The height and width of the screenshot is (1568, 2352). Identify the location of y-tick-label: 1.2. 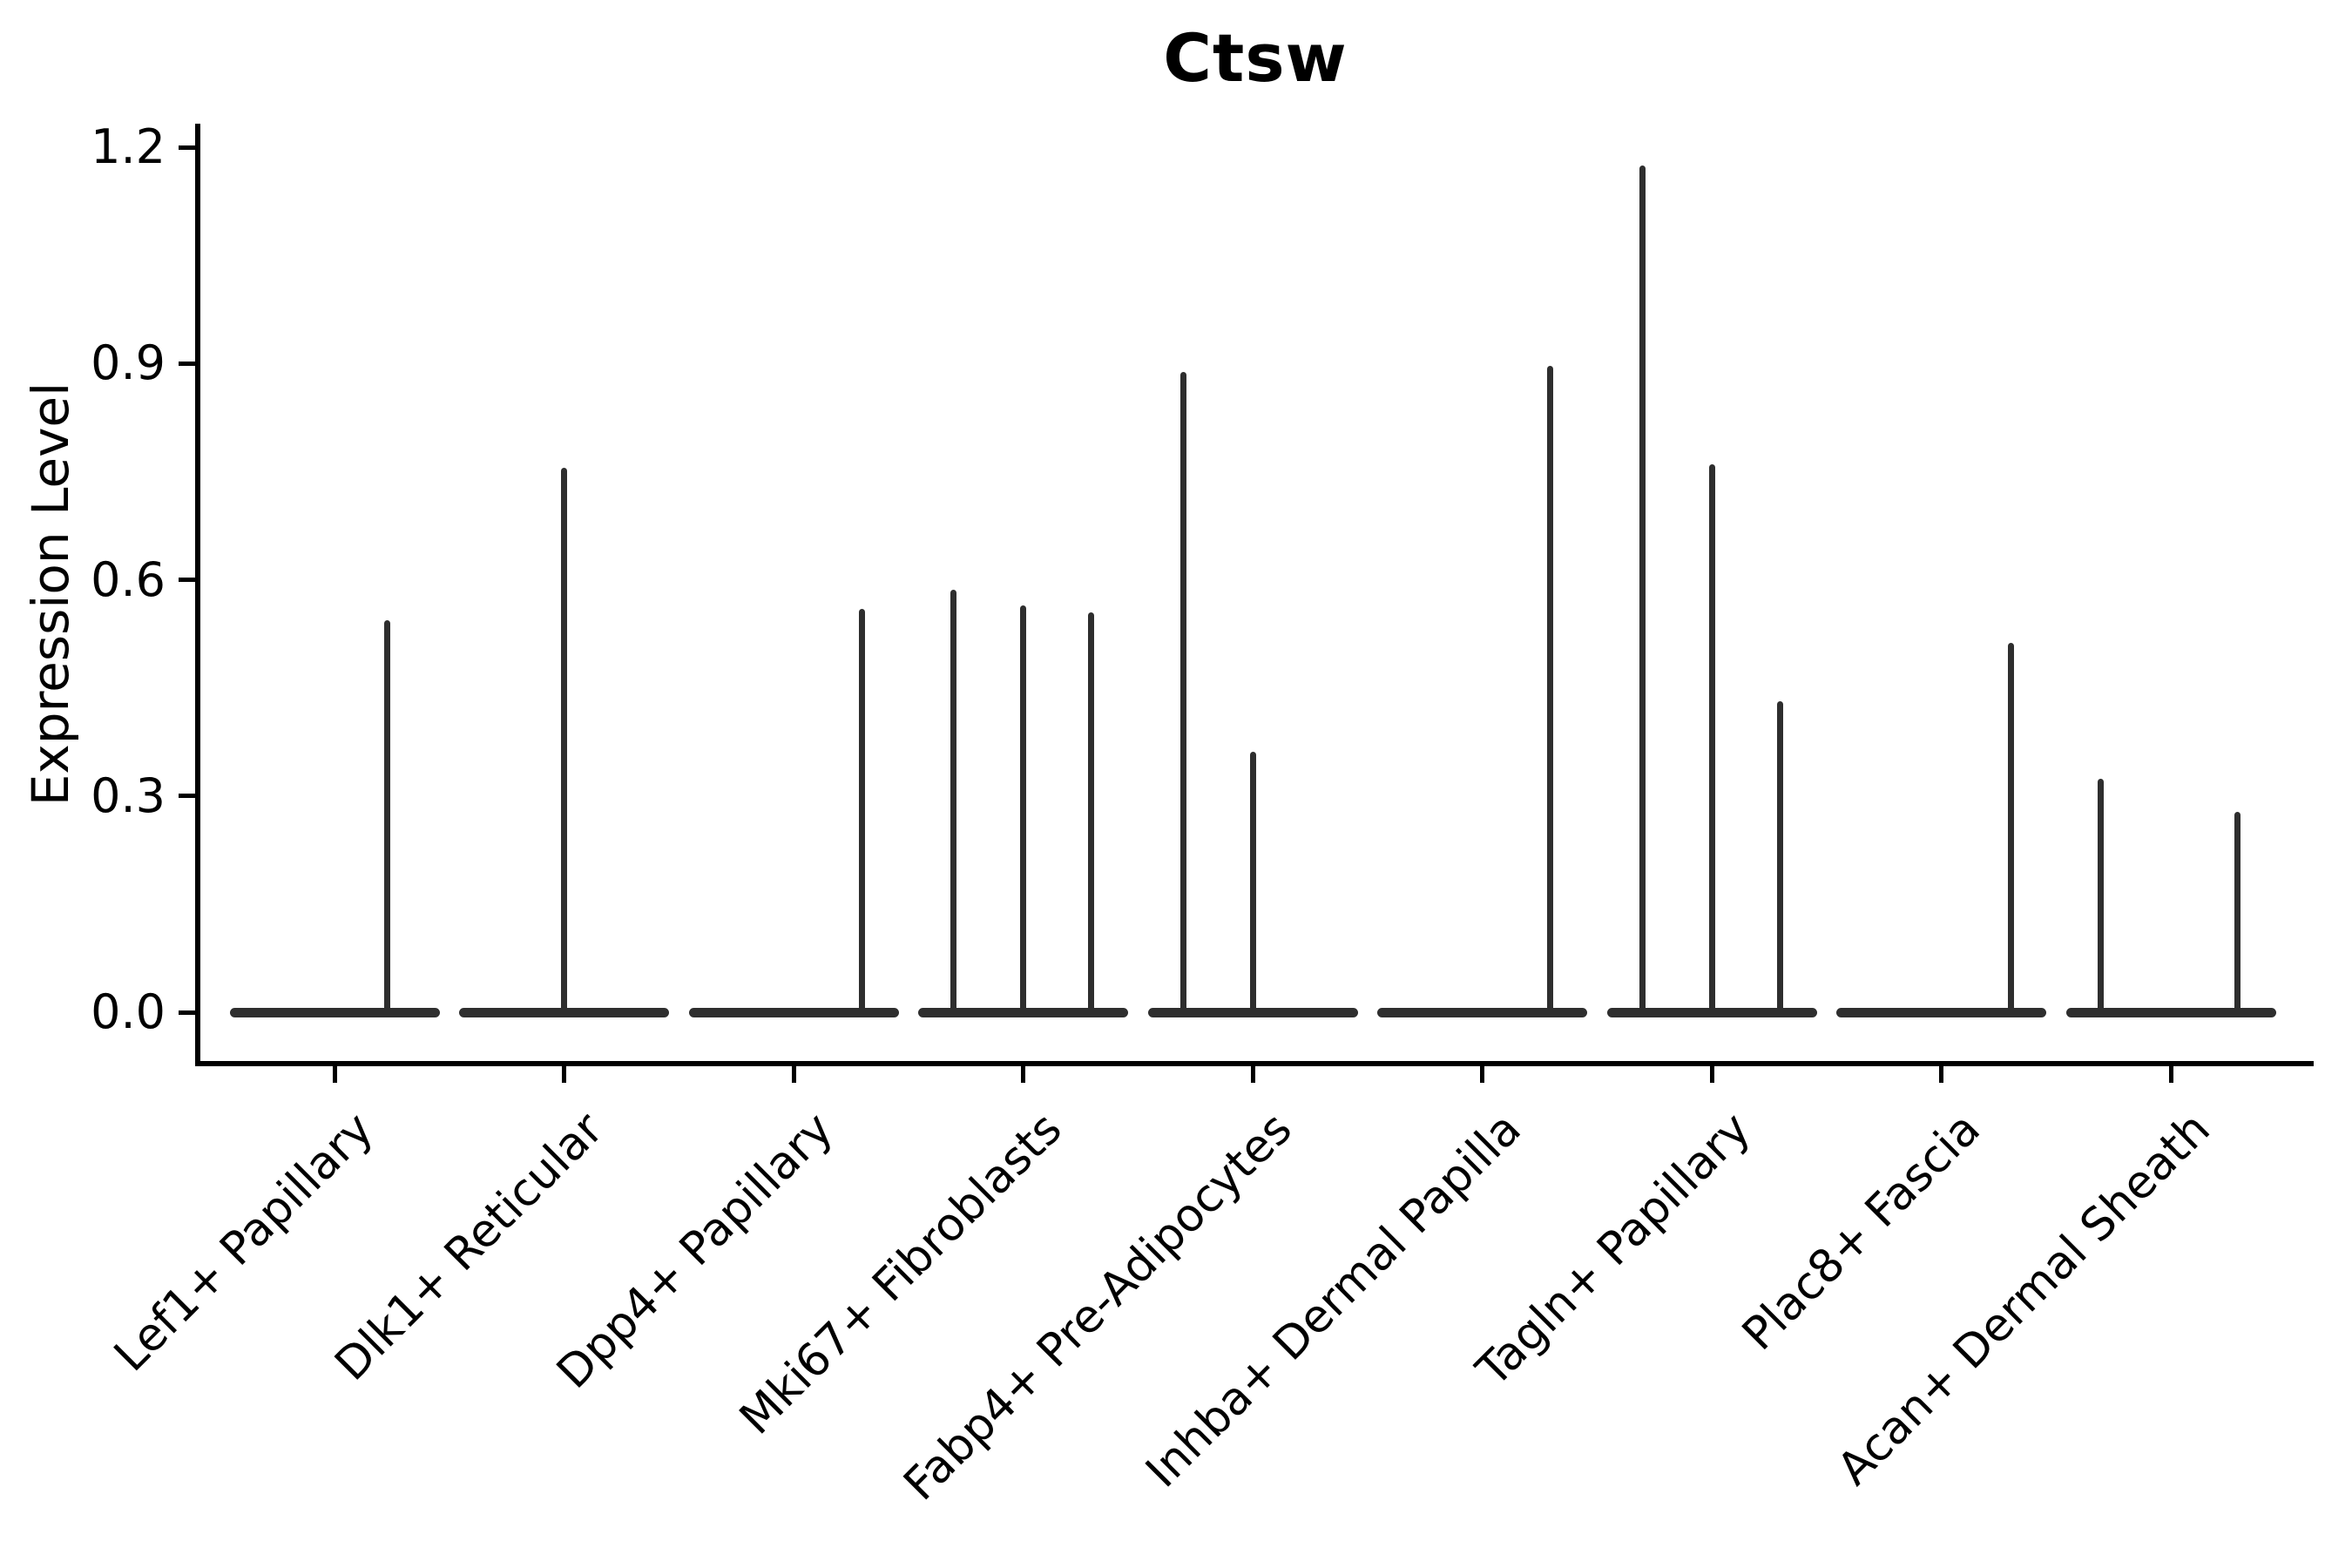
(129, 147).